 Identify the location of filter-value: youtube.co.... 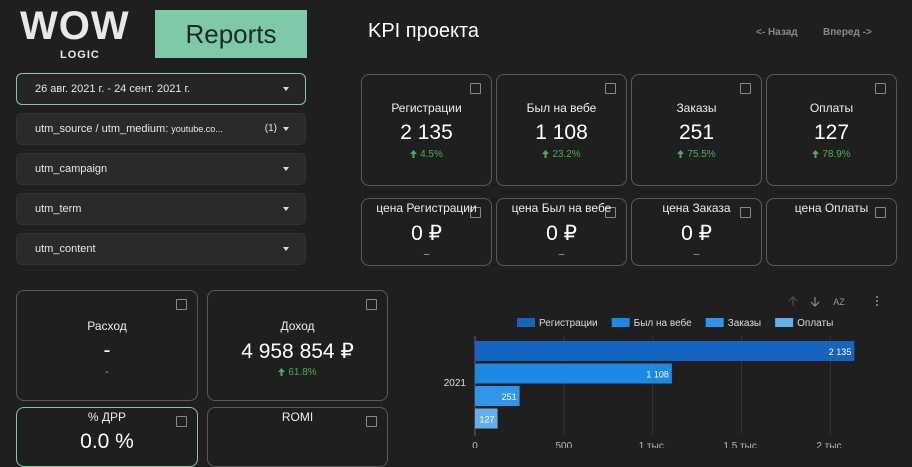
(197, 129).